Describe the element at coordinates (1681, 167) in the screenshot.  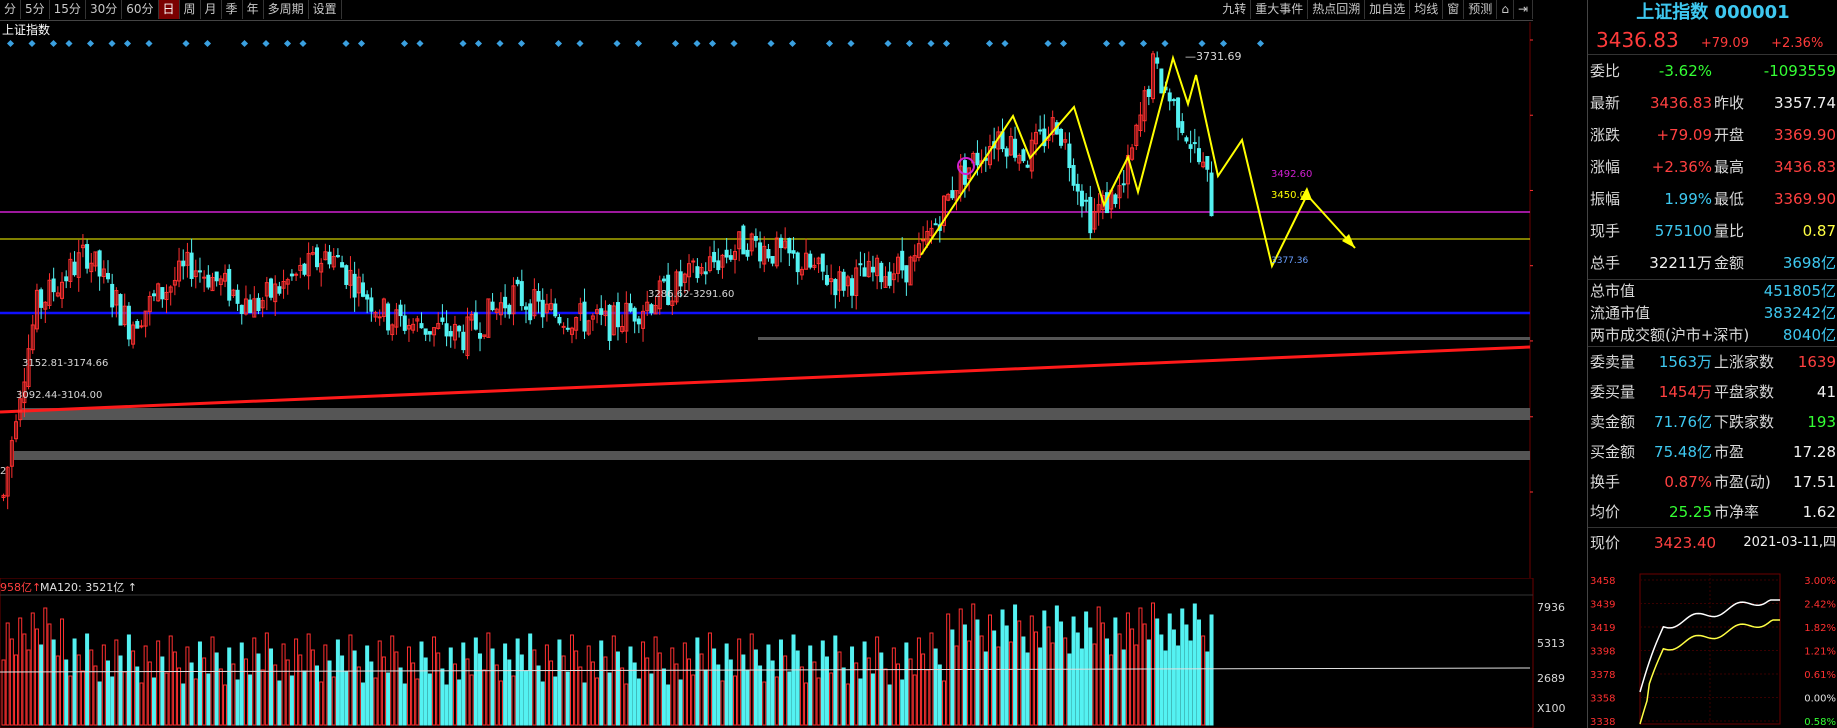
I see `row-value: +2.36%` at that location.